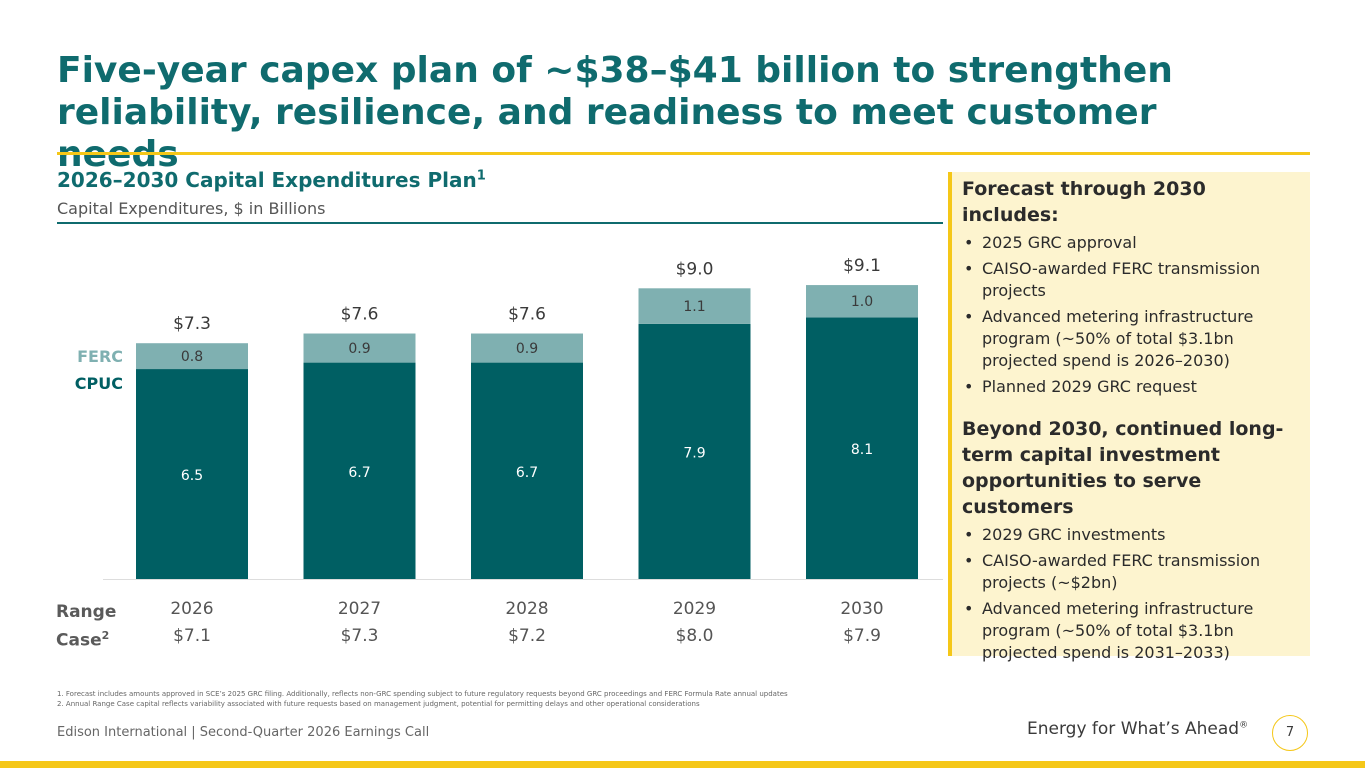 Image resolution: width=1365 pixels, height=768 pixels. I want to click on bar-cpuc-2028, so click(527, 470).